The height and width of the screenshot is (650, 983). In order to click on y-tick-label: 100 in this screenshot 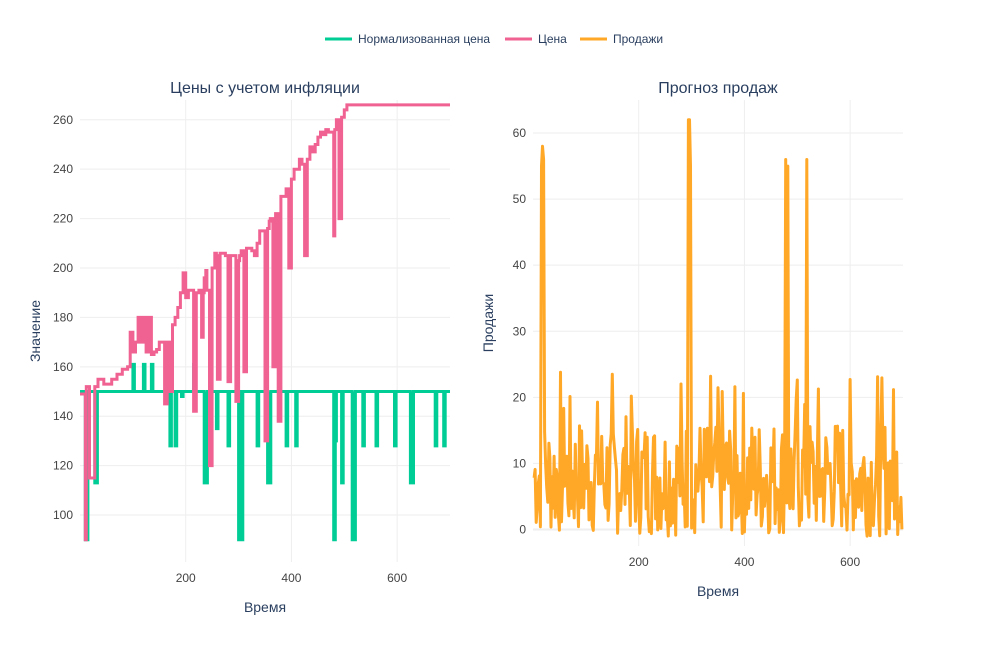, I will do `click(63, 515)`.